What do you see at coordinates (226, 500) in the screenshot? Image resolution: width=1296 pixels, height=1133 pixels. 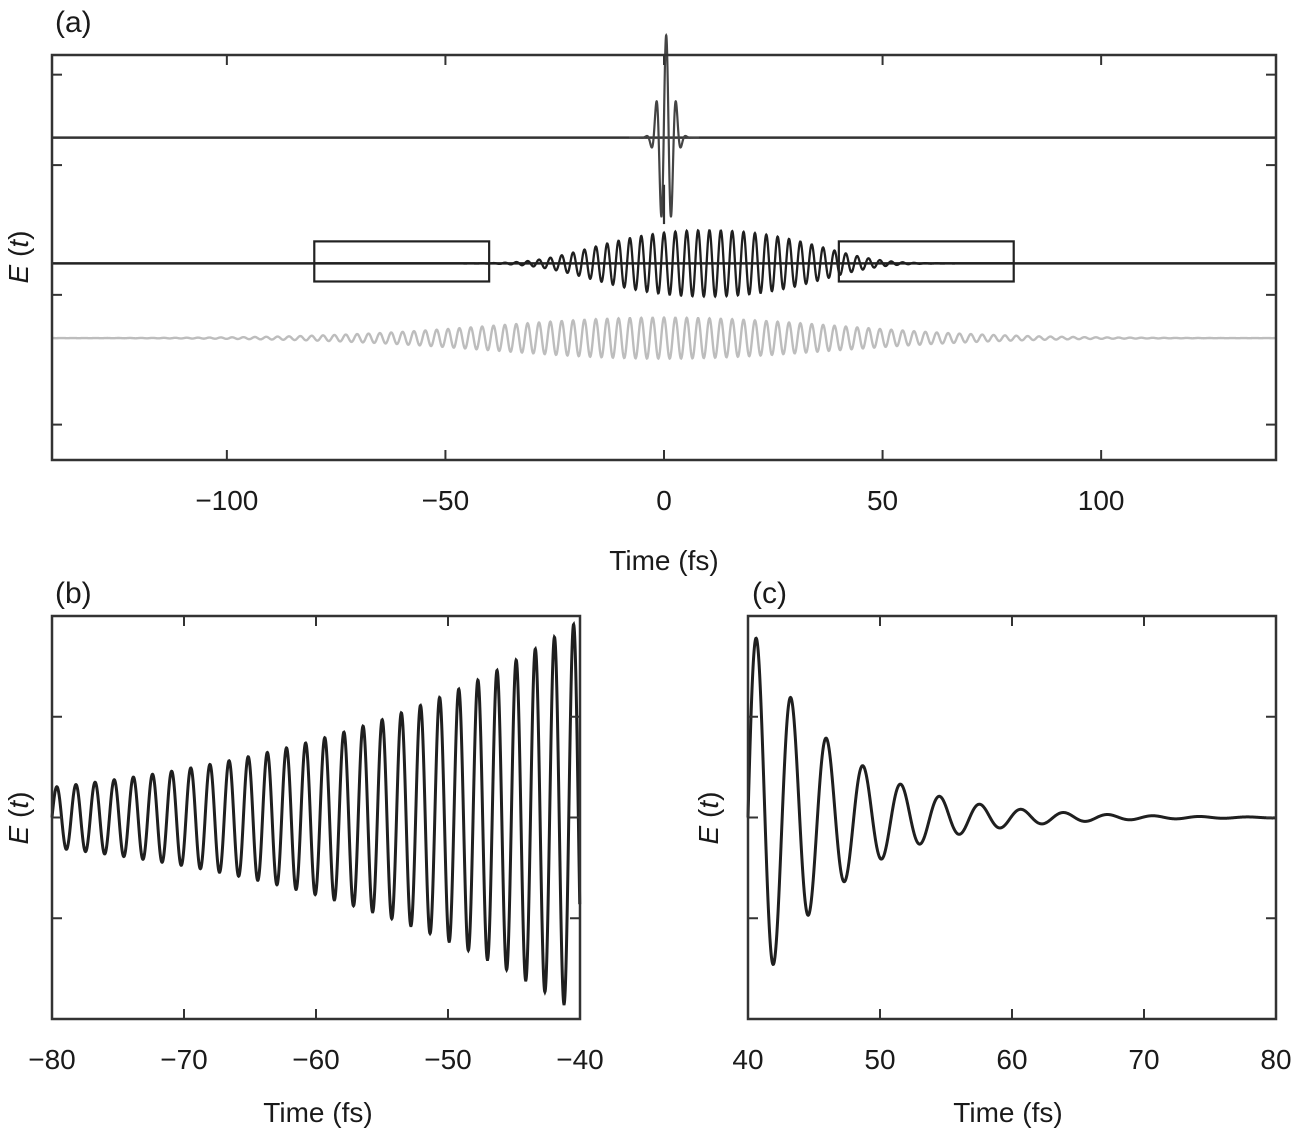 I see `x-tick-label: −100` at bounding box center [226, 500].